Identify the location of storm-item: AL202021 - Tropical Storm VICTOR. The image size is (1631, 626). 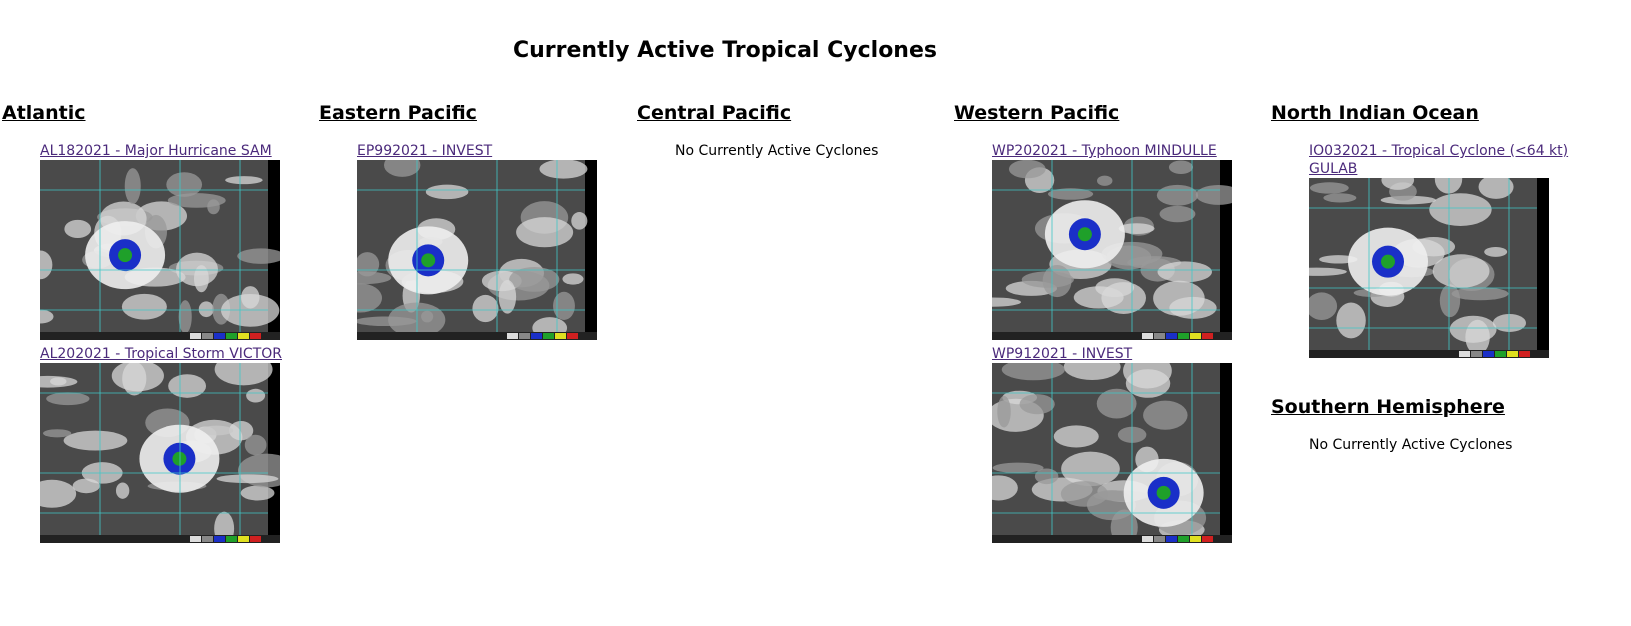
(170, 444).